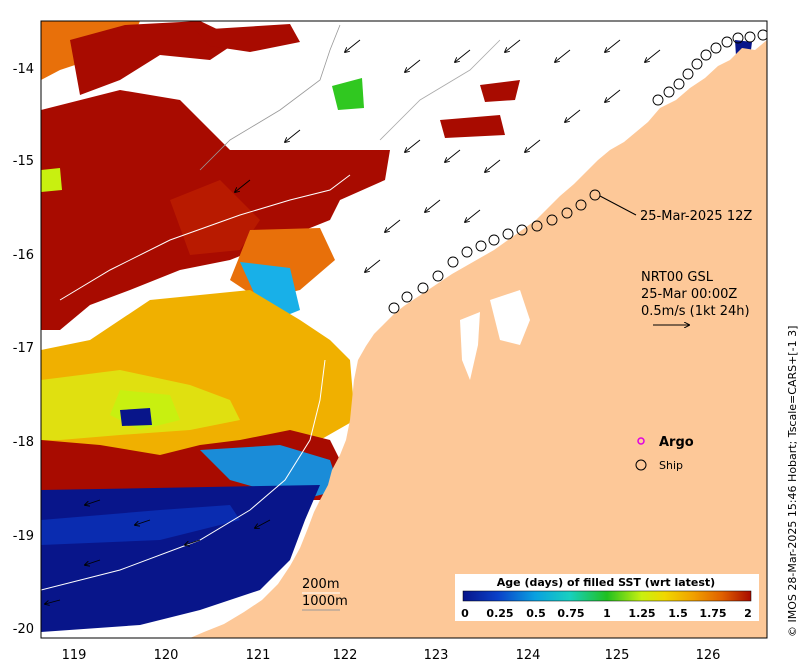 Image resolution: width=810 pixels, height=672 pixels. I want to click on contour-1000-label: 1000m, so click(325, 601).